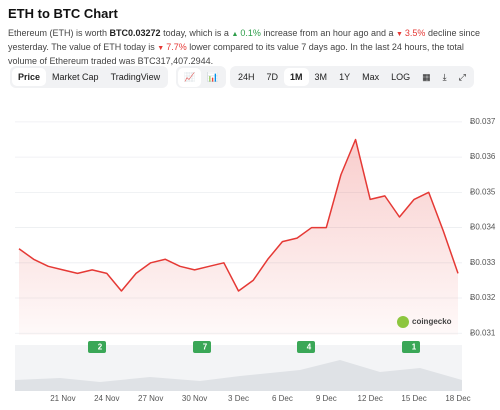 This screenshot has width=500, height=410. What do you see at coordinates (352, 77) in the screenshot?
I see `range-bar: 24H 7D 1M 3M 1Y Max LOG ▦ ⤓ ⤢` at bounding box center [352, 77].